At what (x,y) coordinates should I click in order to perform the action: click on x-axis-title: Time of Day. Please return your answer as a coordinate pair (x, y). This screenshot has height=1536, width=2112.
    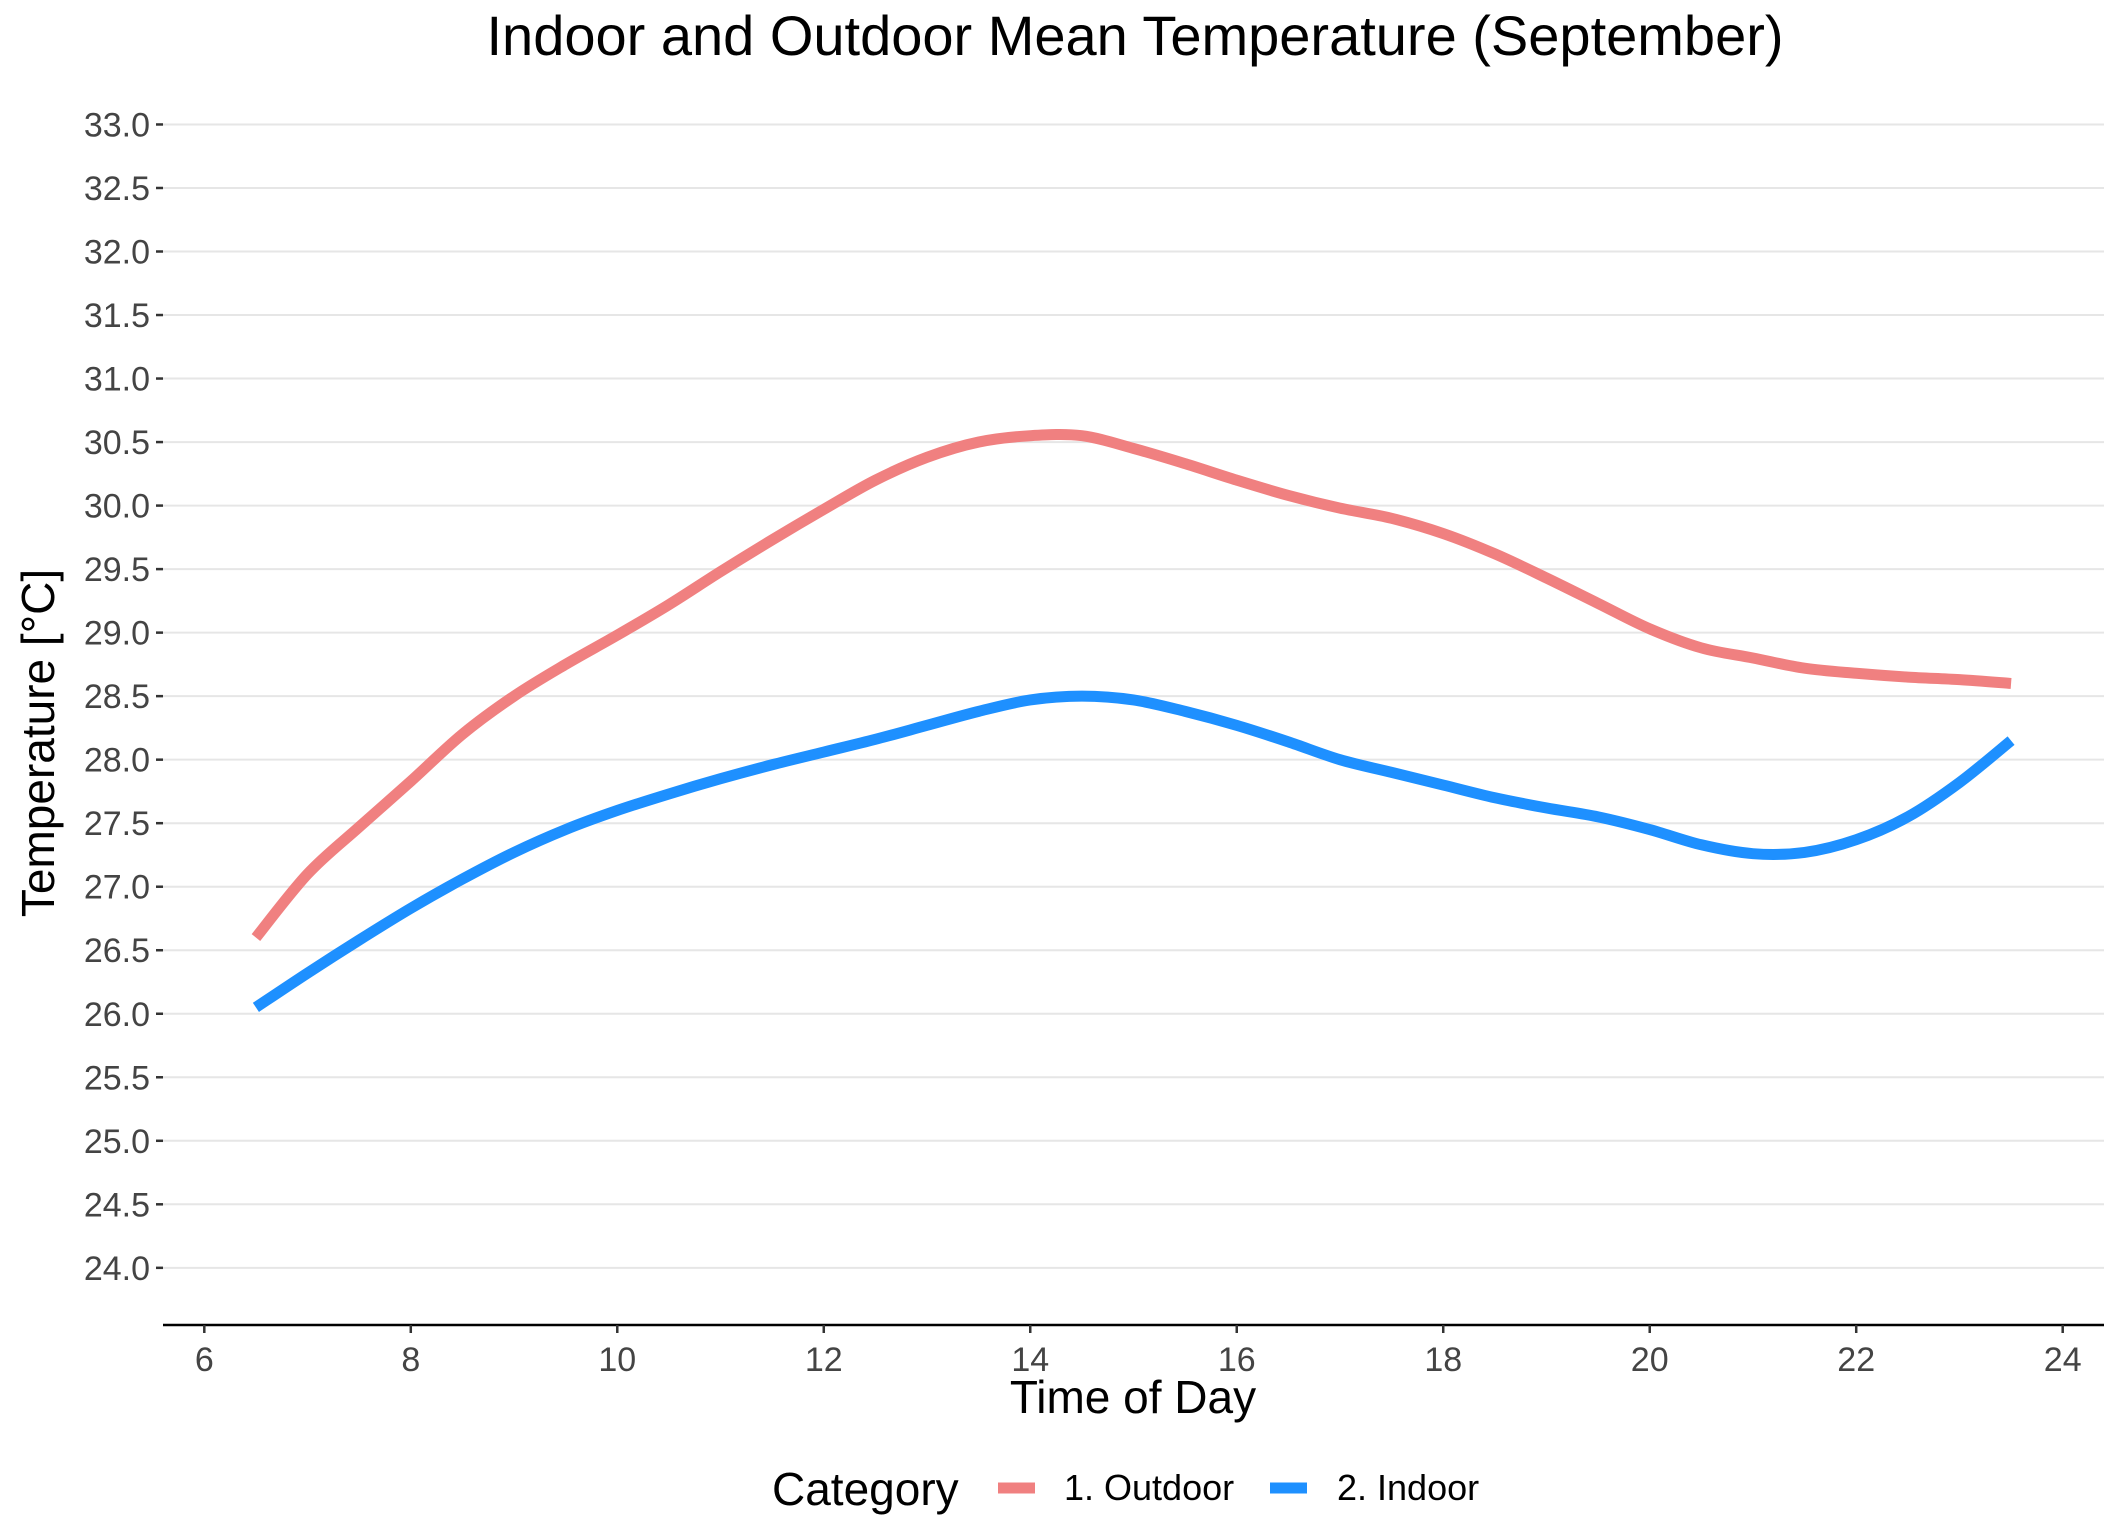
    Looking at the image, I should click on (1133, 1397).